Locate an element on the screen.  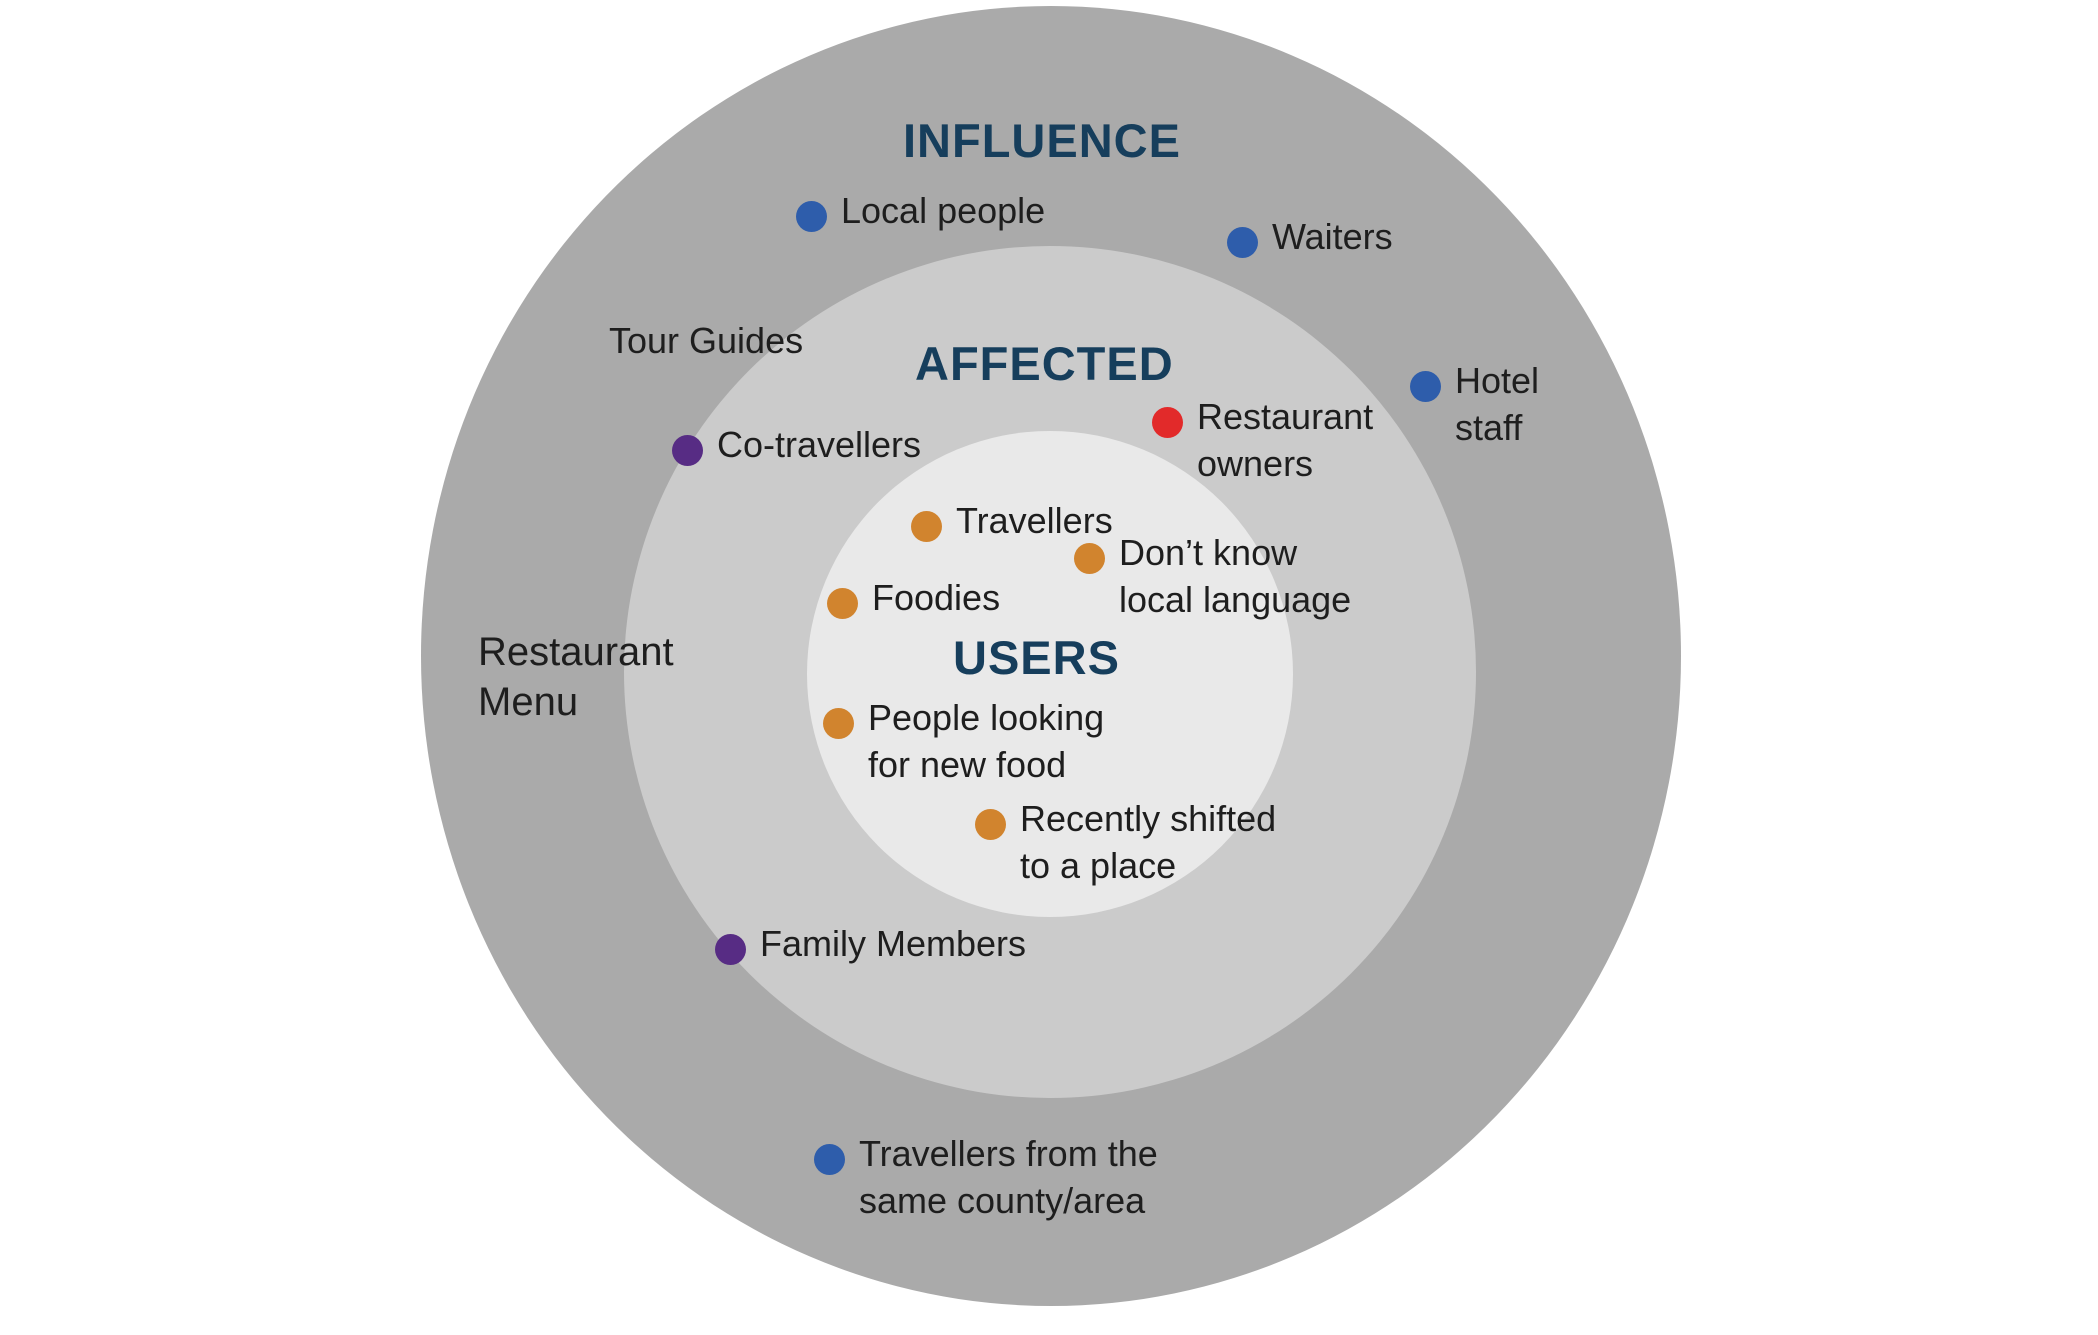
item-restaurant-menu: Restaurant Menu is located at coordinates (576, 677).